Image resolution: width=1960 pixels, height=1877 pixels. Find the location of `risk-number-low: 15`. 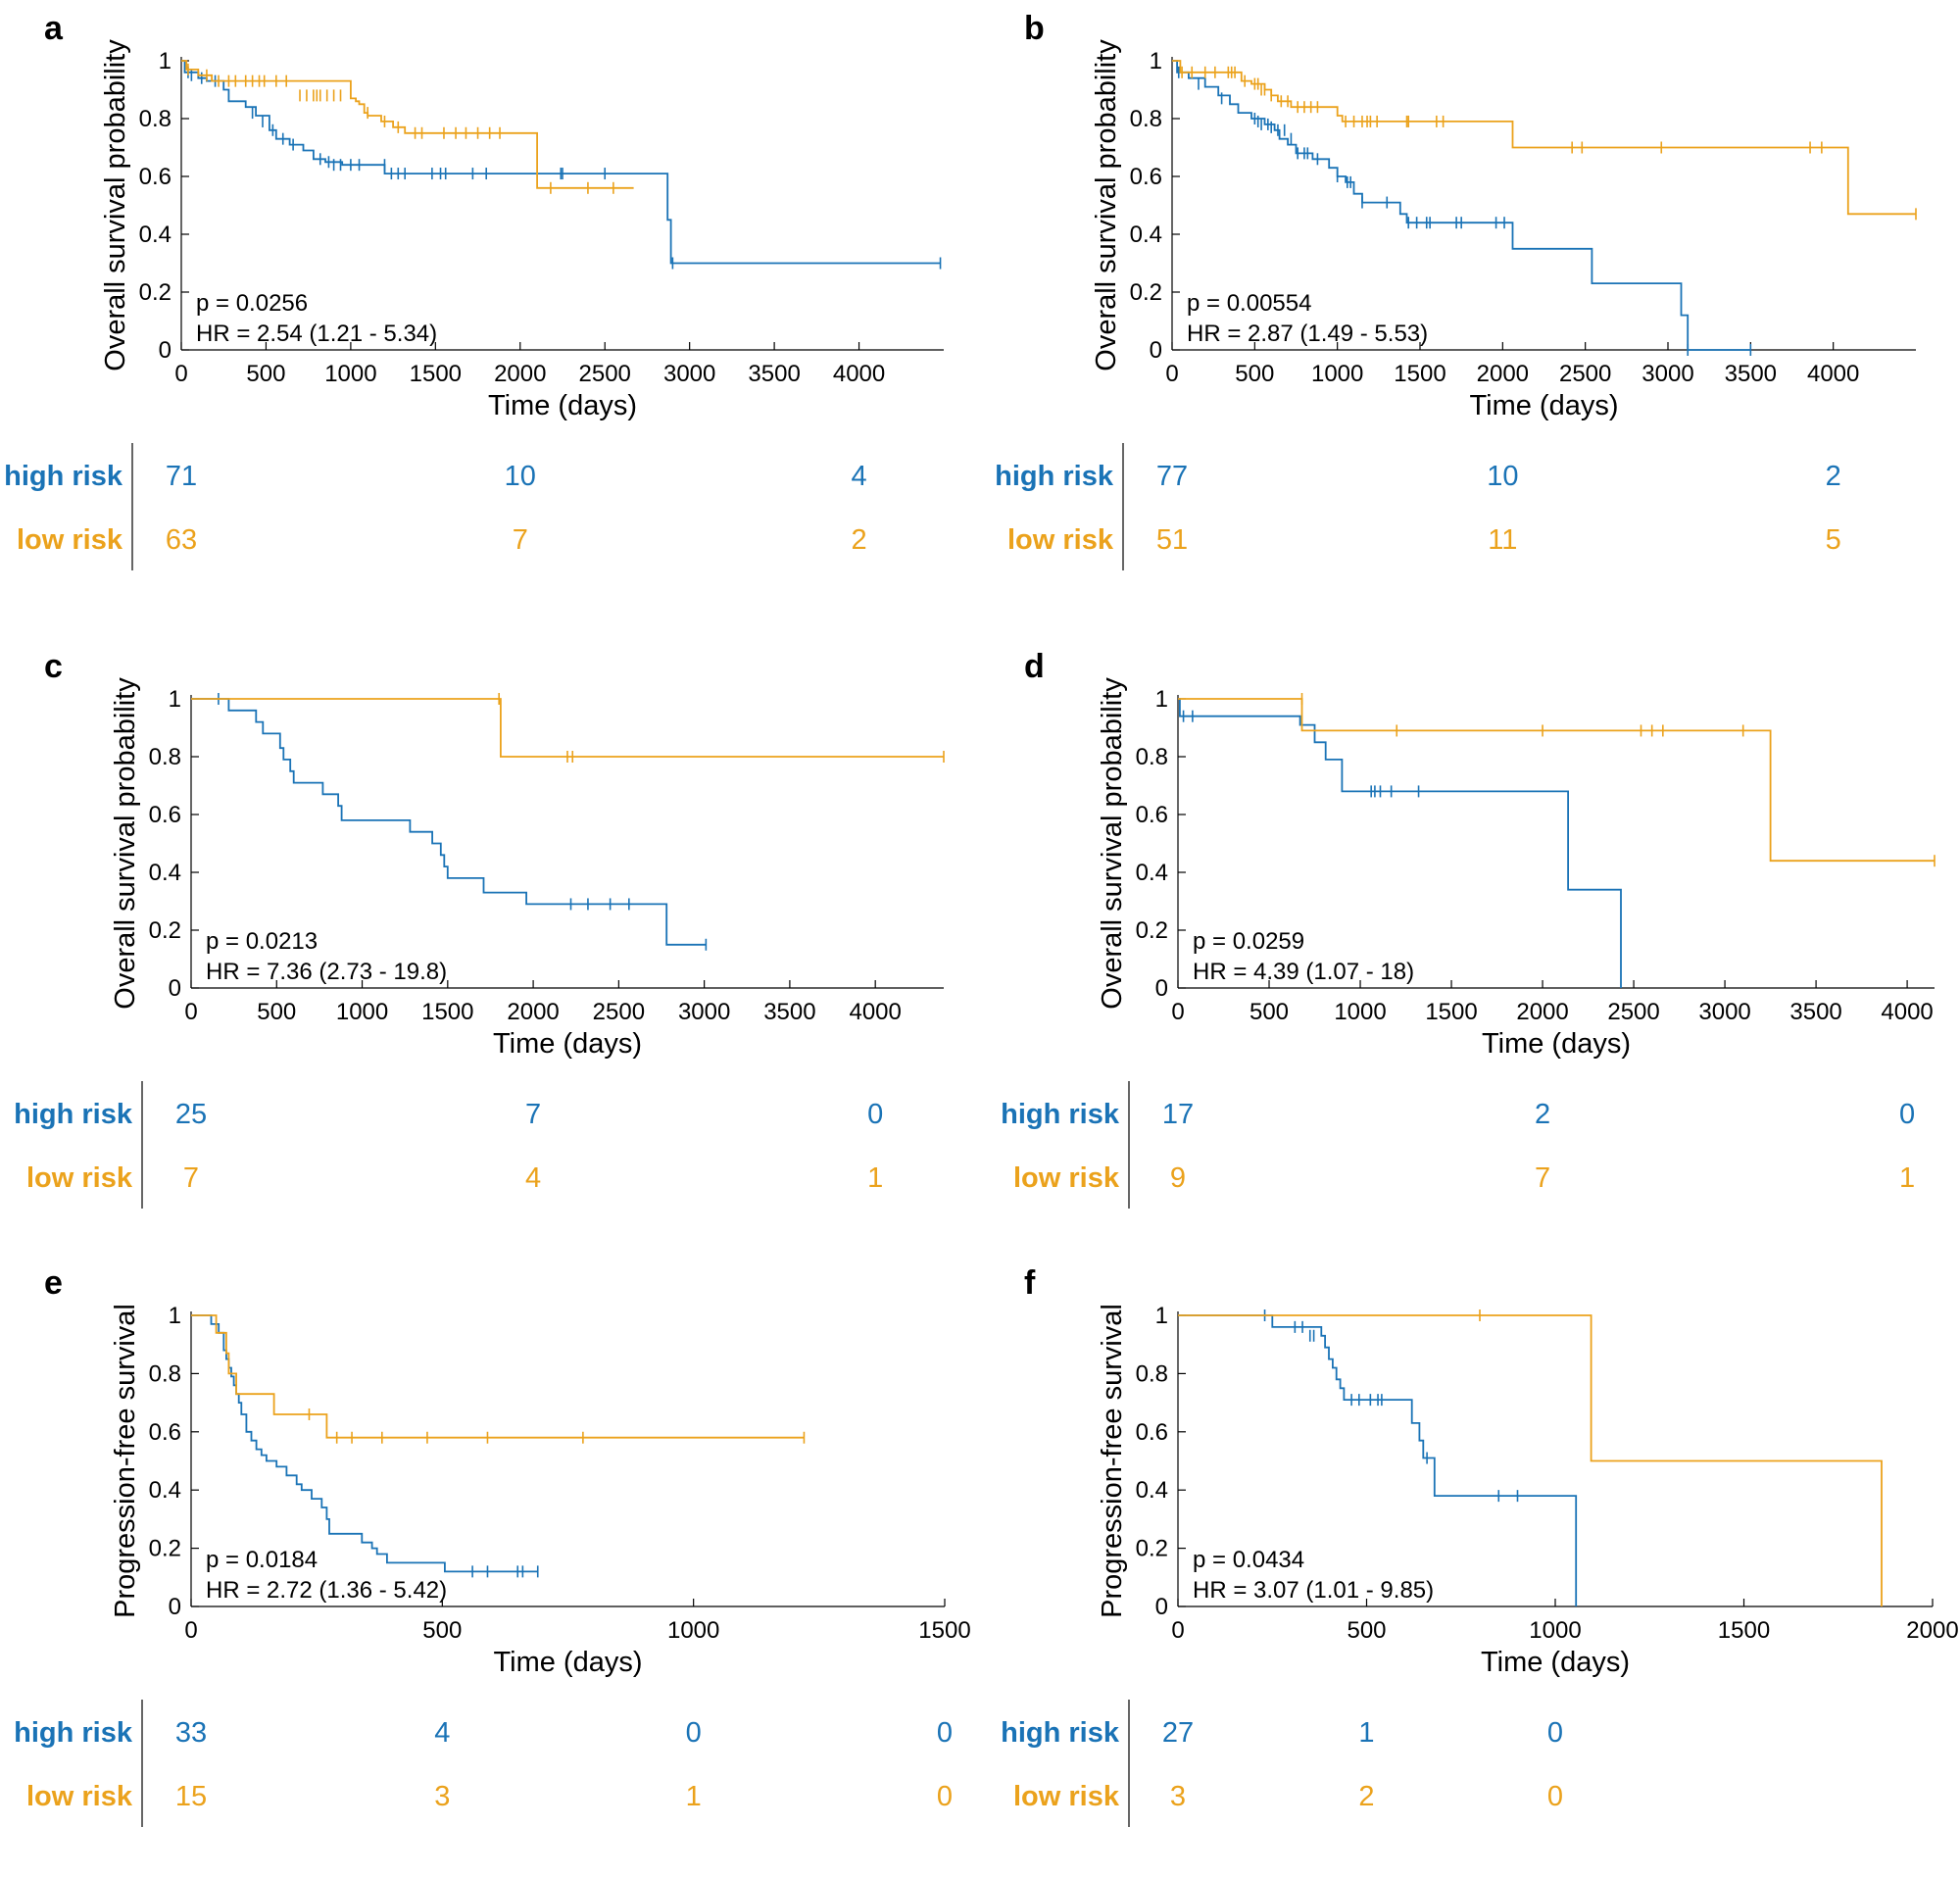

risk-number-low: 15 is located at coordinates (191, 1796).